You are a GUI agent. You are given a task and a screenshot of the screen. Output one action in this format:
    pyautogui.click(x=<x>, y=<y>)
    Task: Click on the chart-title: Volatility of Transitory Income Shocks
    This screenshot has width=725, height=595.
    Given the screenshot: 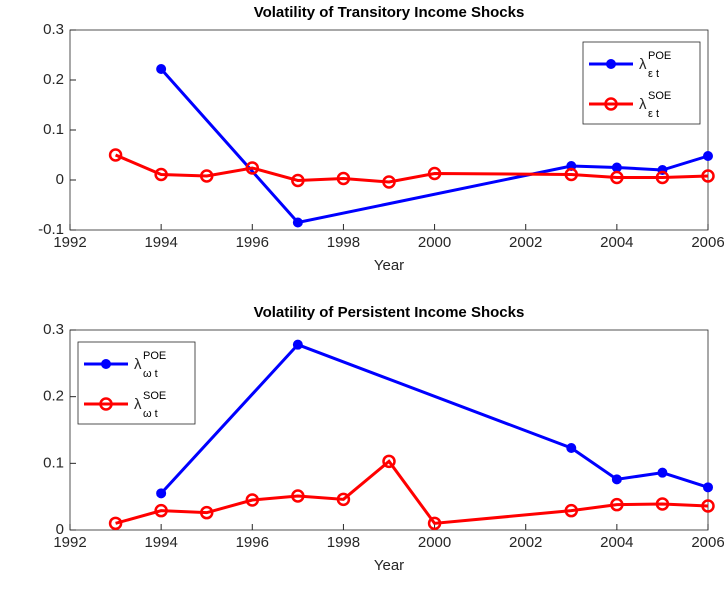 What is the action you would take?
    pyautogui.click(x=389, y=12)
    